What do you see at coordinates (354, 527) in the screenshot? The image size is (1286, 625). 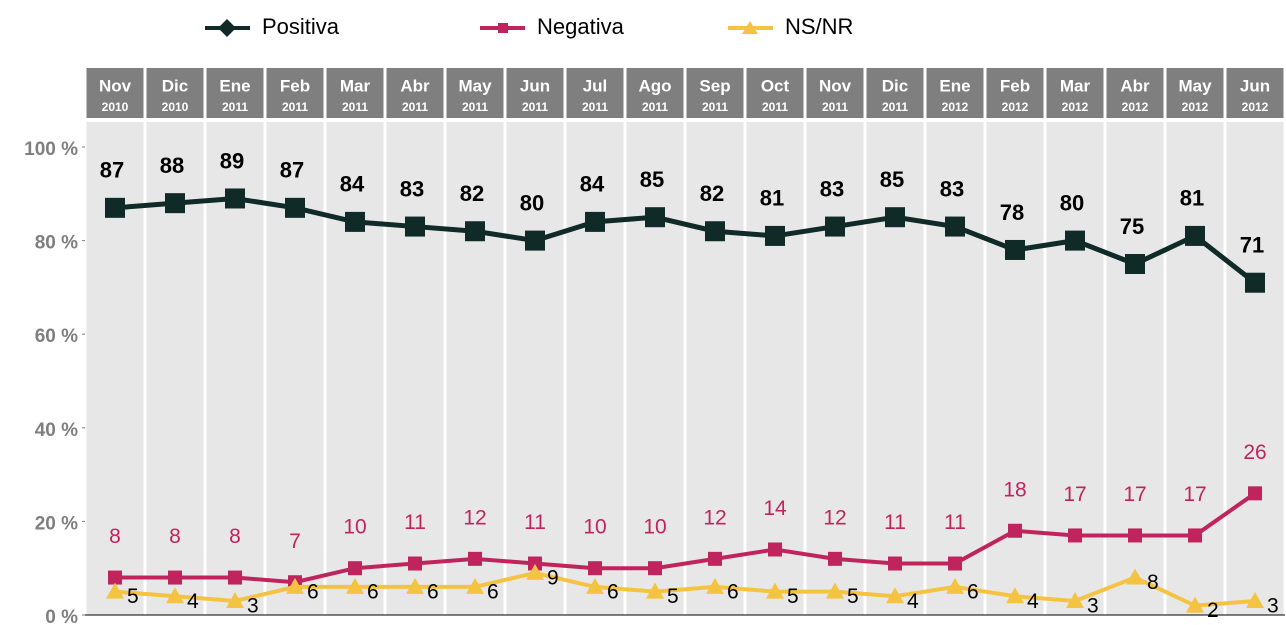 I see `data-label: 10` at bounding box center [354, 527].